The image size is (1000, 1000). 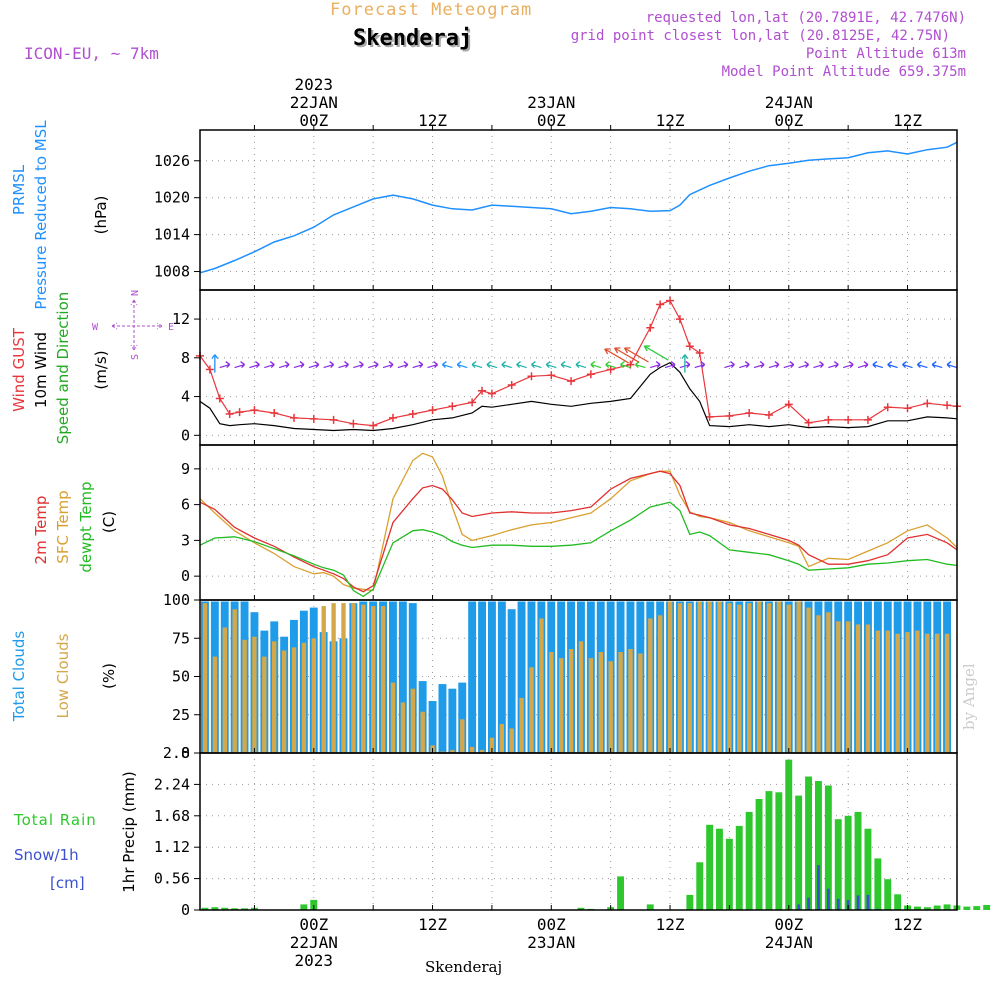 What do you see at coordinates (185, 540) in the screenshot?
I see `y-tick-label: 3` at bounding box center [185, 540].